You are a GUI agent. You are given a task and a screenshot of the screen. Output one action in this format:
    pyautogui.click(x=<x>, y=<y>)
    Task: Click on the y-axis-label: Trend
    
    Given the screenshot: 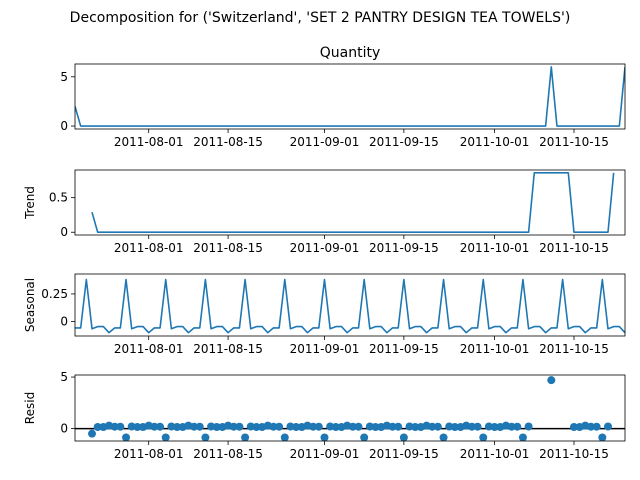 What is the action you would take?
    pyautogui.click(x=30, y=203)
    